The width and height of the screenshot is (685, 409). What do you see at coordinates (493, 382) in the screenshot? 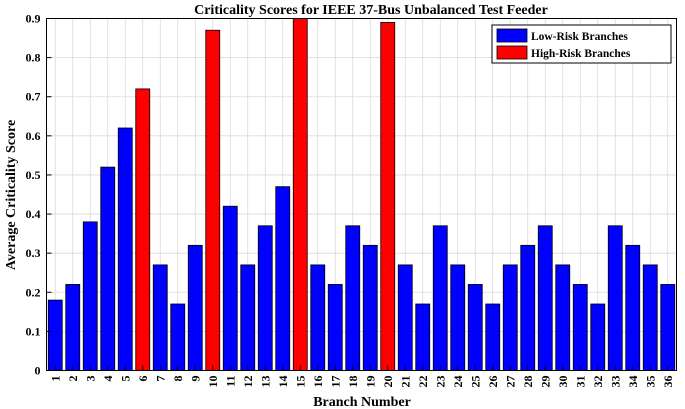
I see `x-tick-label: 26` at bounding box center [493, 382].